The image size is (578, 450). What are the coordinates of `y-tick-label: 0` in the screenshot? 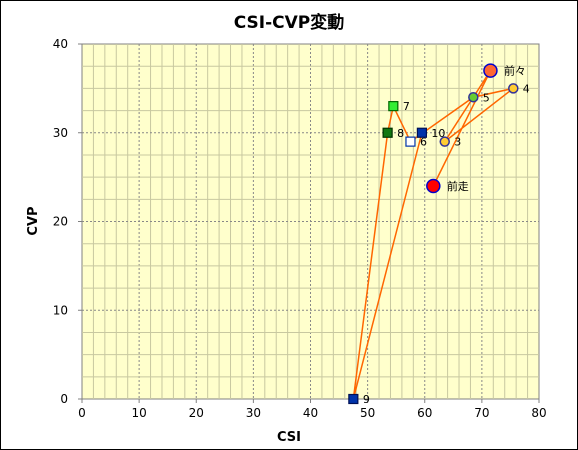 It's located at (64, 399).